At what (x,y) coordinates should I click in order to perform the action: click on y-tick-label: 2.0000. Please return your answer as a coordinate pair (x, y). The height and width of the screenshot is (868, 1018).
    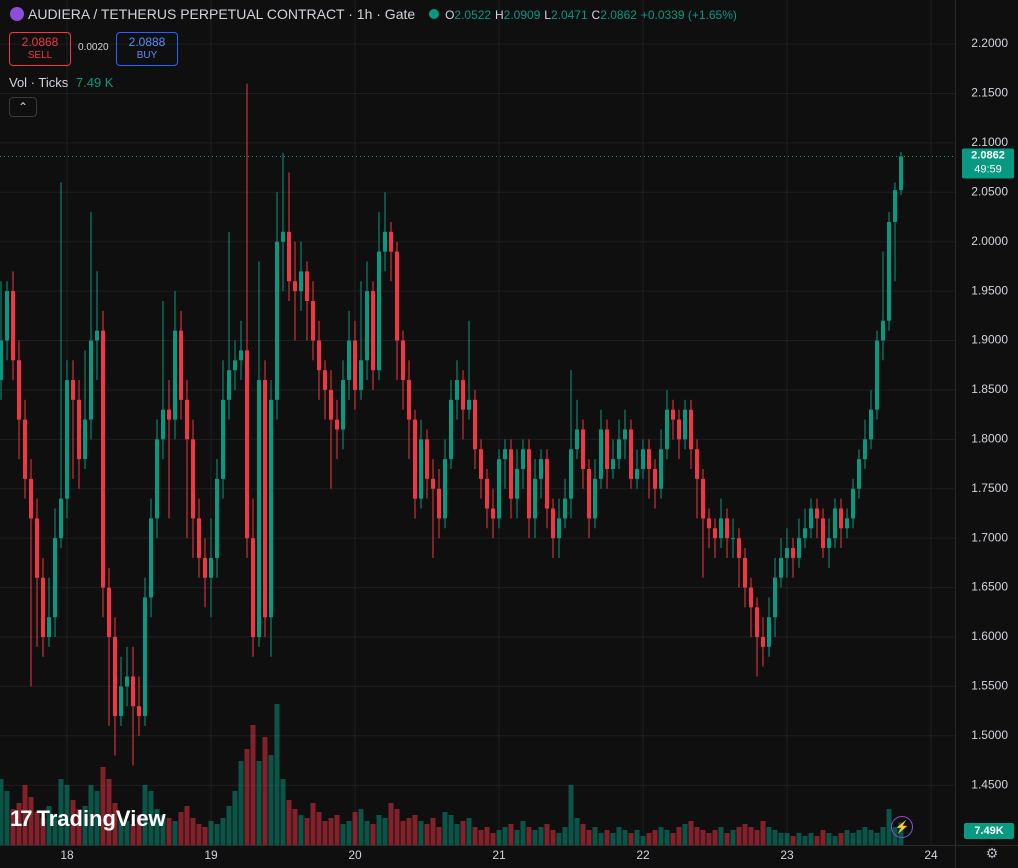
    Looking at the image, I should click on (989, 241).